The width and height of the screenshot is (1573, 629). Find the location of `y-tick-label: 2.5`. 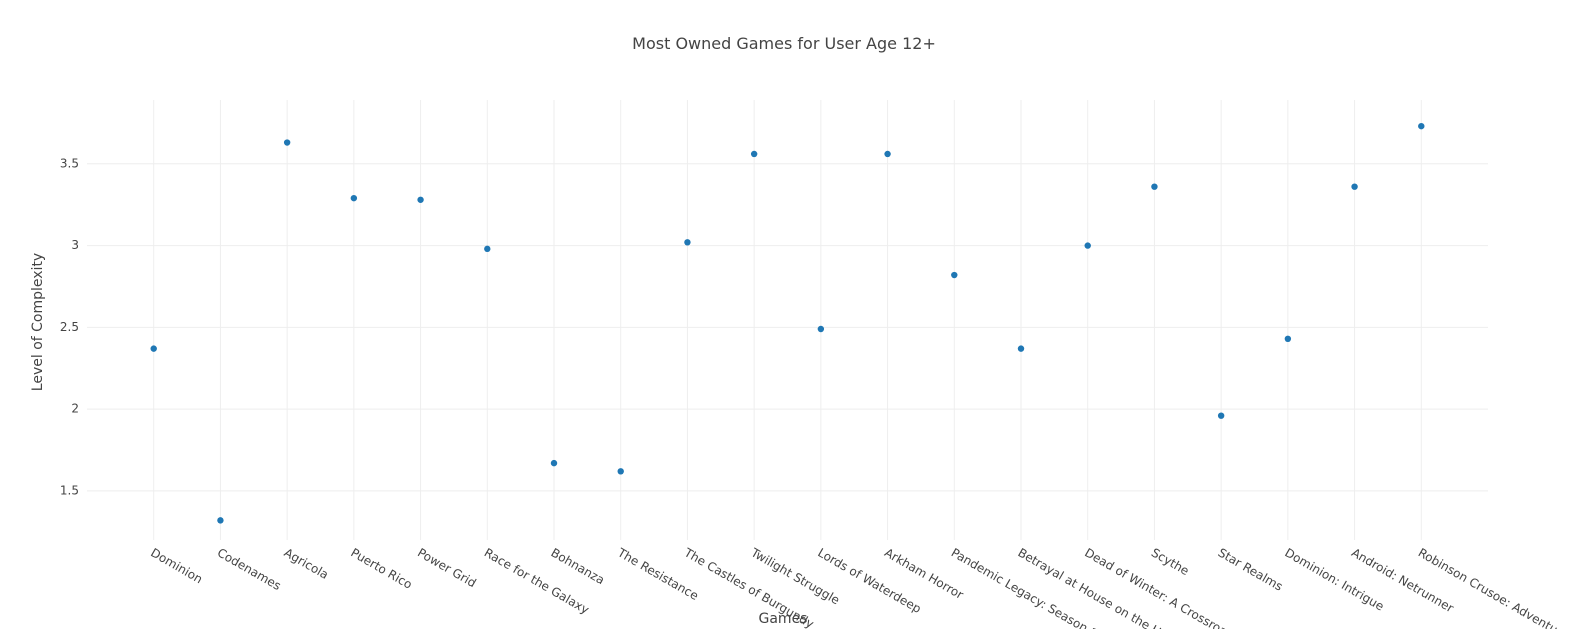

y-tick-label: 2.5 is located at coordinates (69, 327).